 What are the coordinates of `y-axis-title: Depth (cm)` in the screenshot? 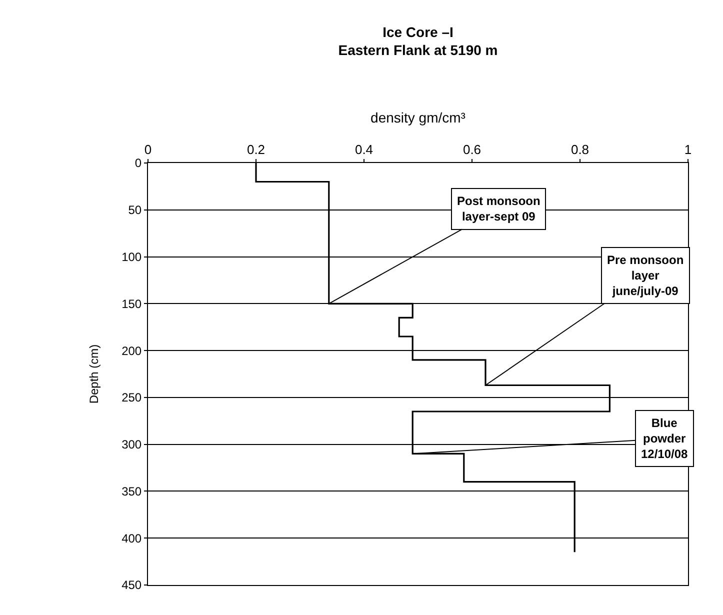 It's located at (93, 374).